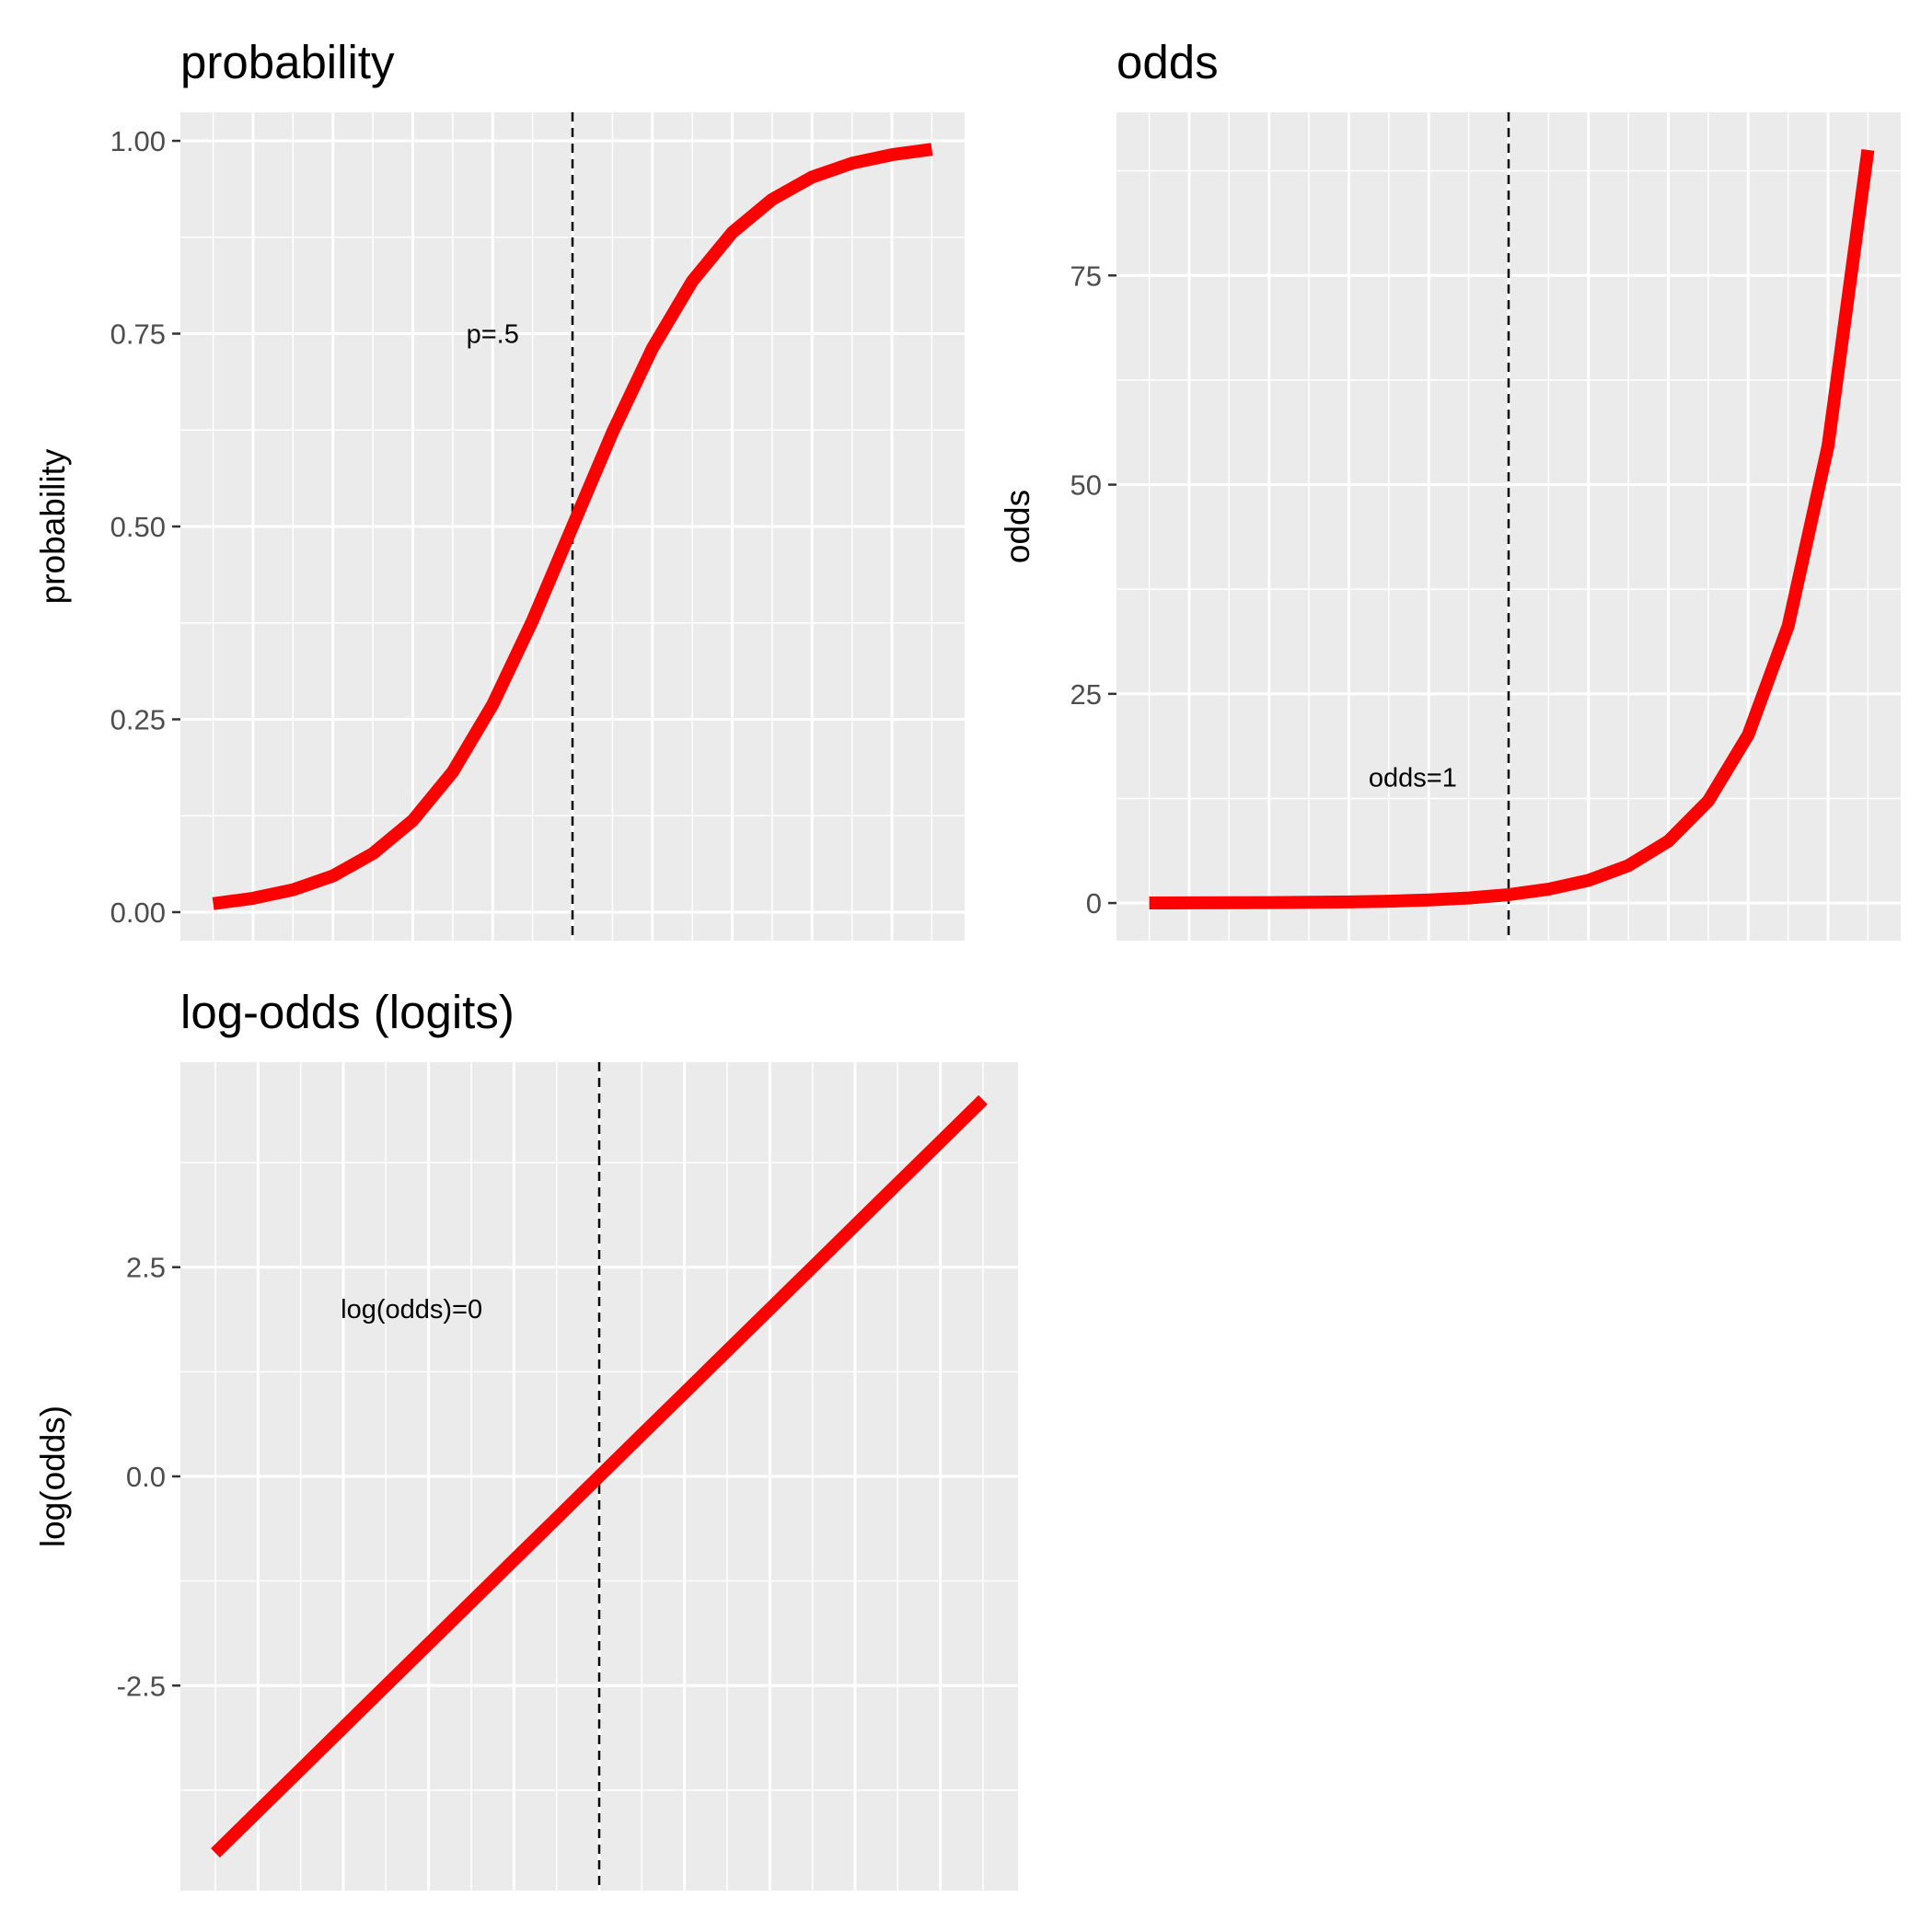 Image resolution: width=1932 pixels, height=1932 pixels. Describe the element at coordinates (53, 1477) in the screenshot. I see `y-axis-label: log(odds)` at that location.